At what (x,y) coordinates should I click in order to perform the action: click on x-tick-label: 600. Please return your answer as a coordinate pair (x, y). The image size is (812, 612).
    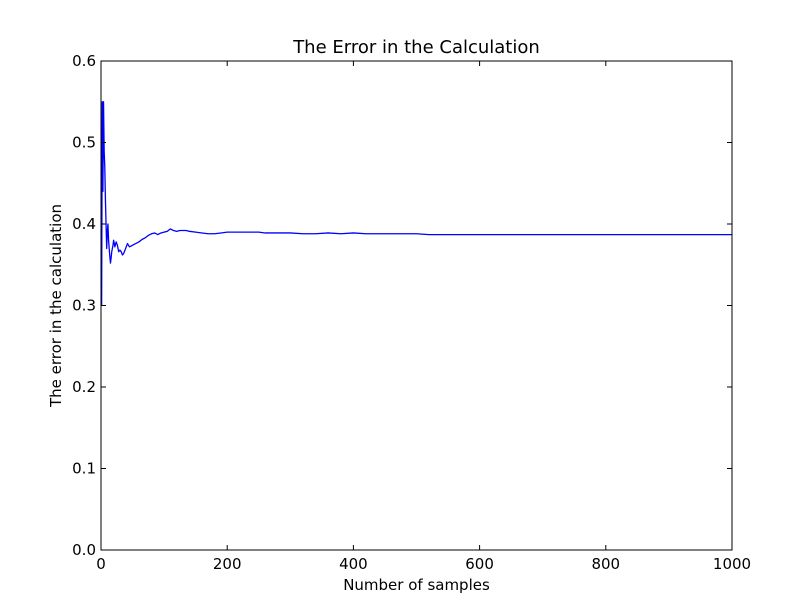
    Looking at the image, I should click on (479, 564).